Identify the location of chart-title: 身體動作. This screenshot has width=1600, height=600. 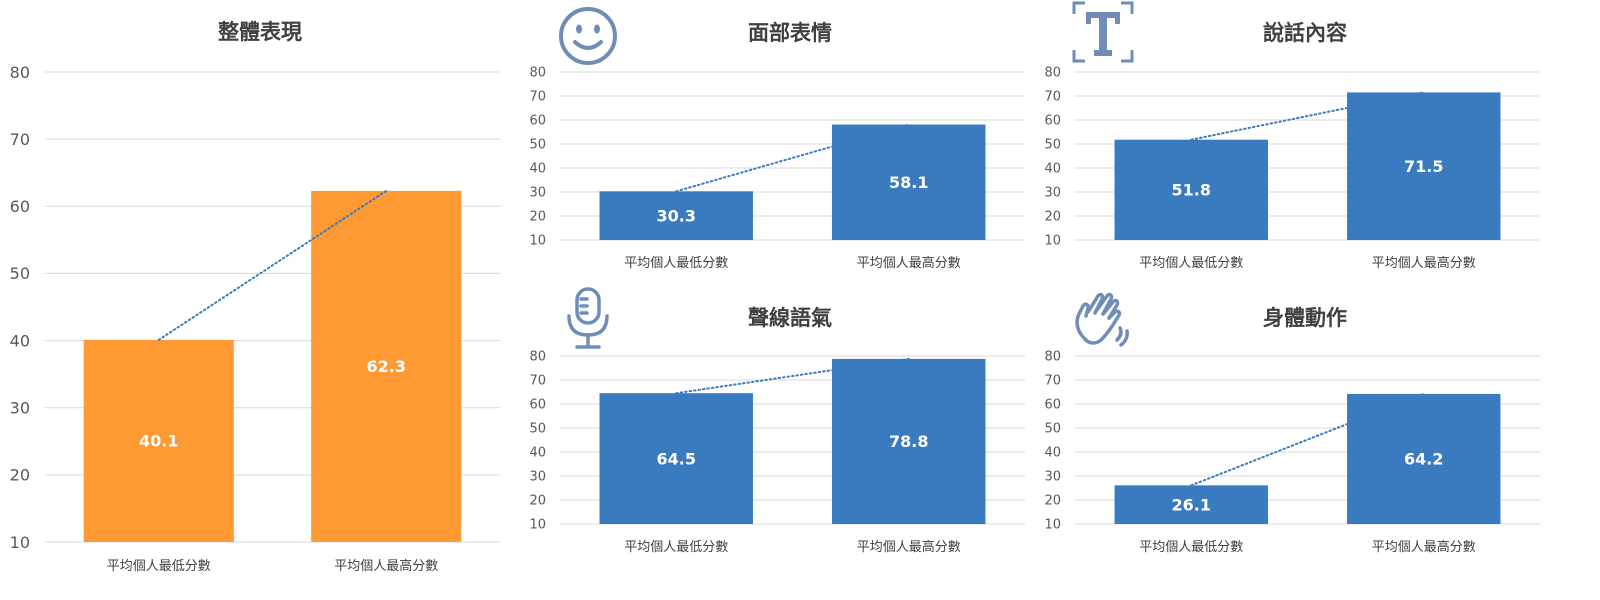
(1305, 318).